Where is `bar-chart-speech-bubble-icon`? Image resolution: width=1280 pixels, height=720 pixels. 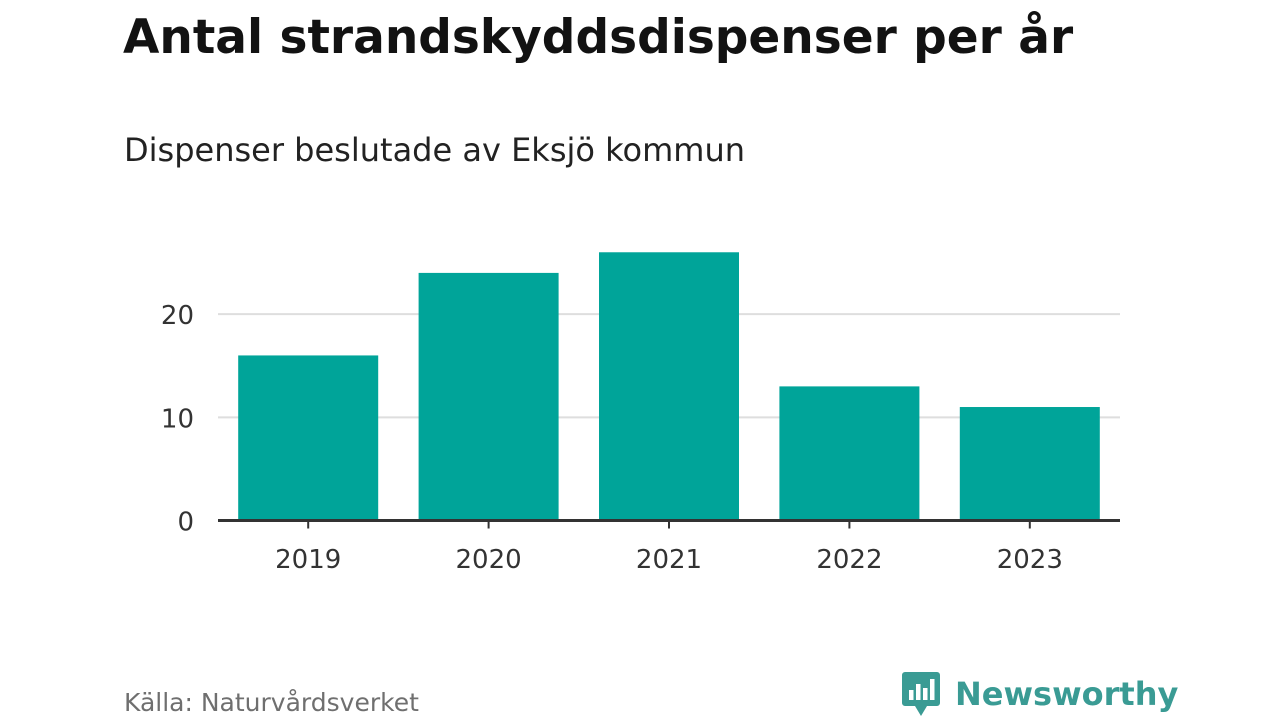
bar-chart-speech-bubble-icon is located at coordinates (921, 694).